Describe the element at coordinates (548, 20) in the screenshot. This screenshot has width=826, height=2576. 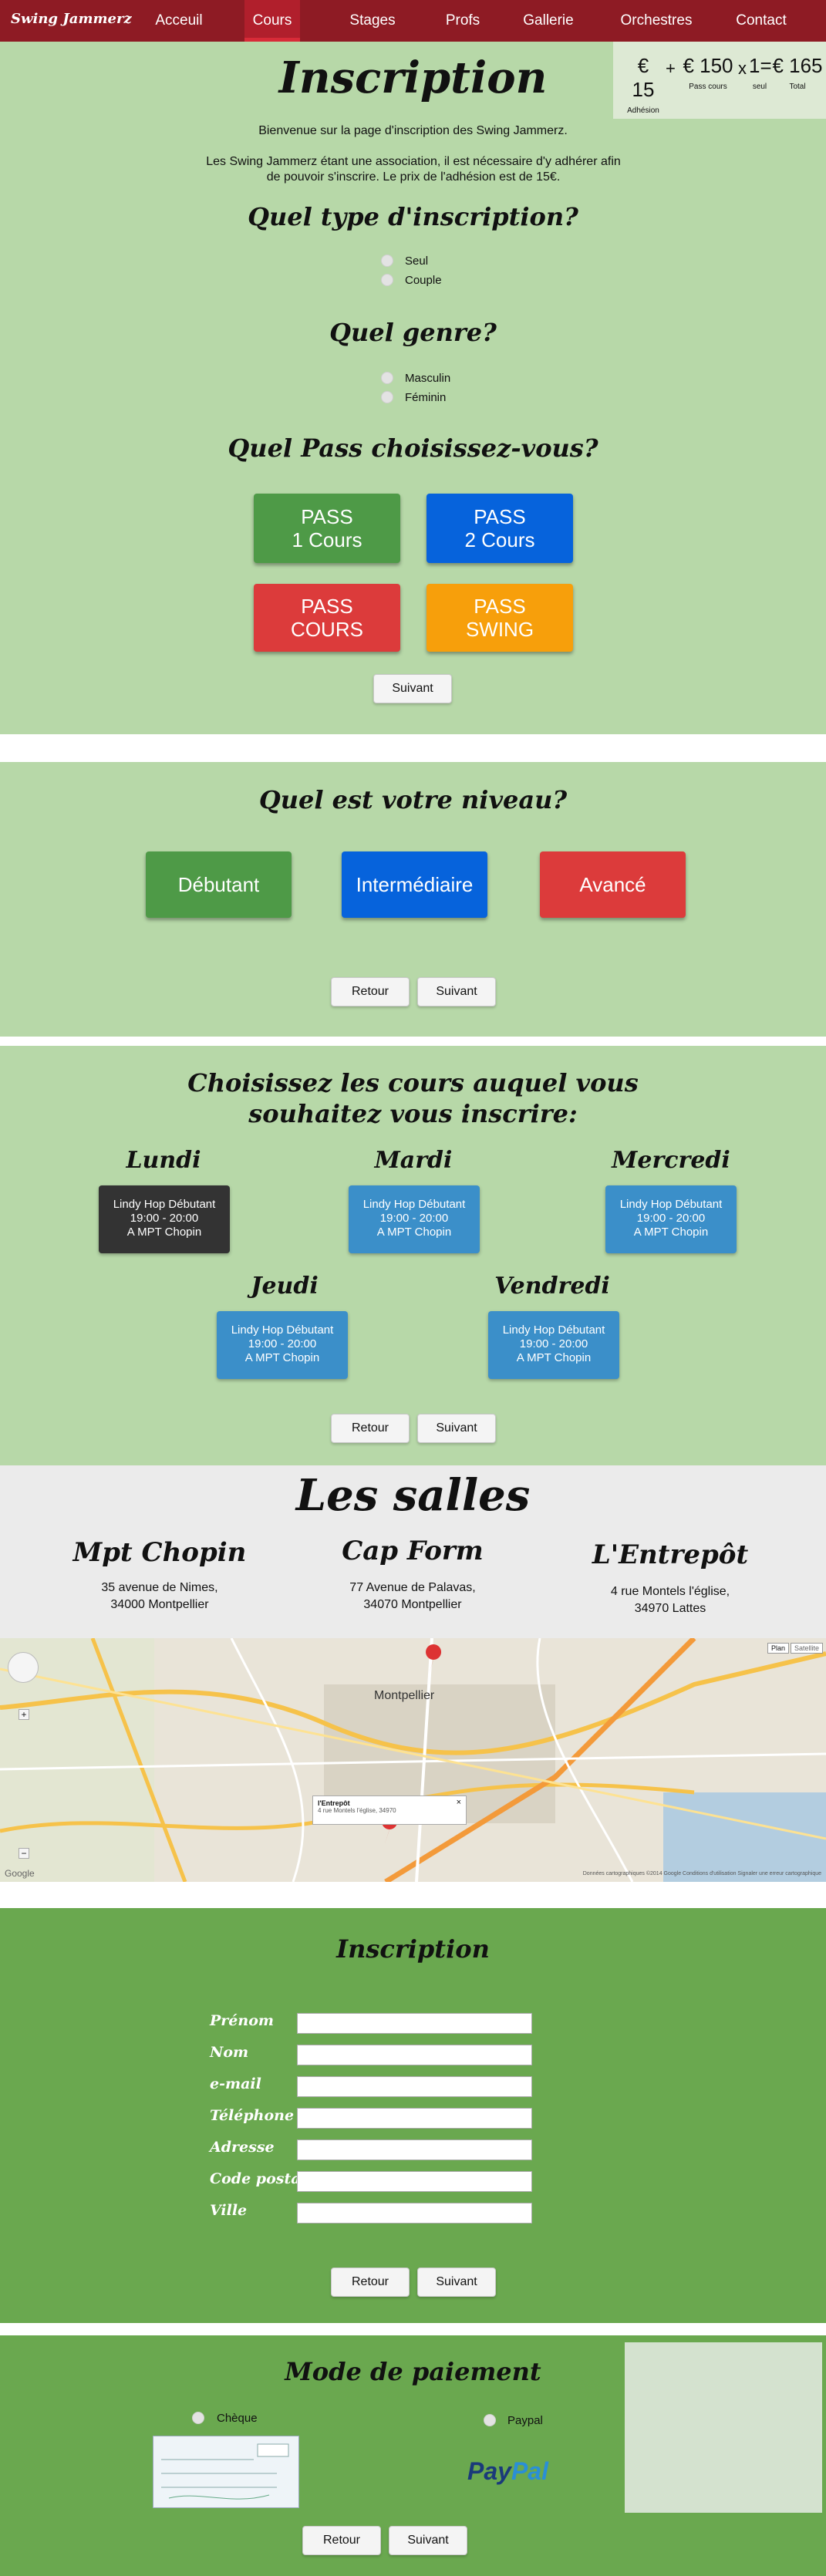
I see `nav-item-gallerie: Gallerie` at that location.